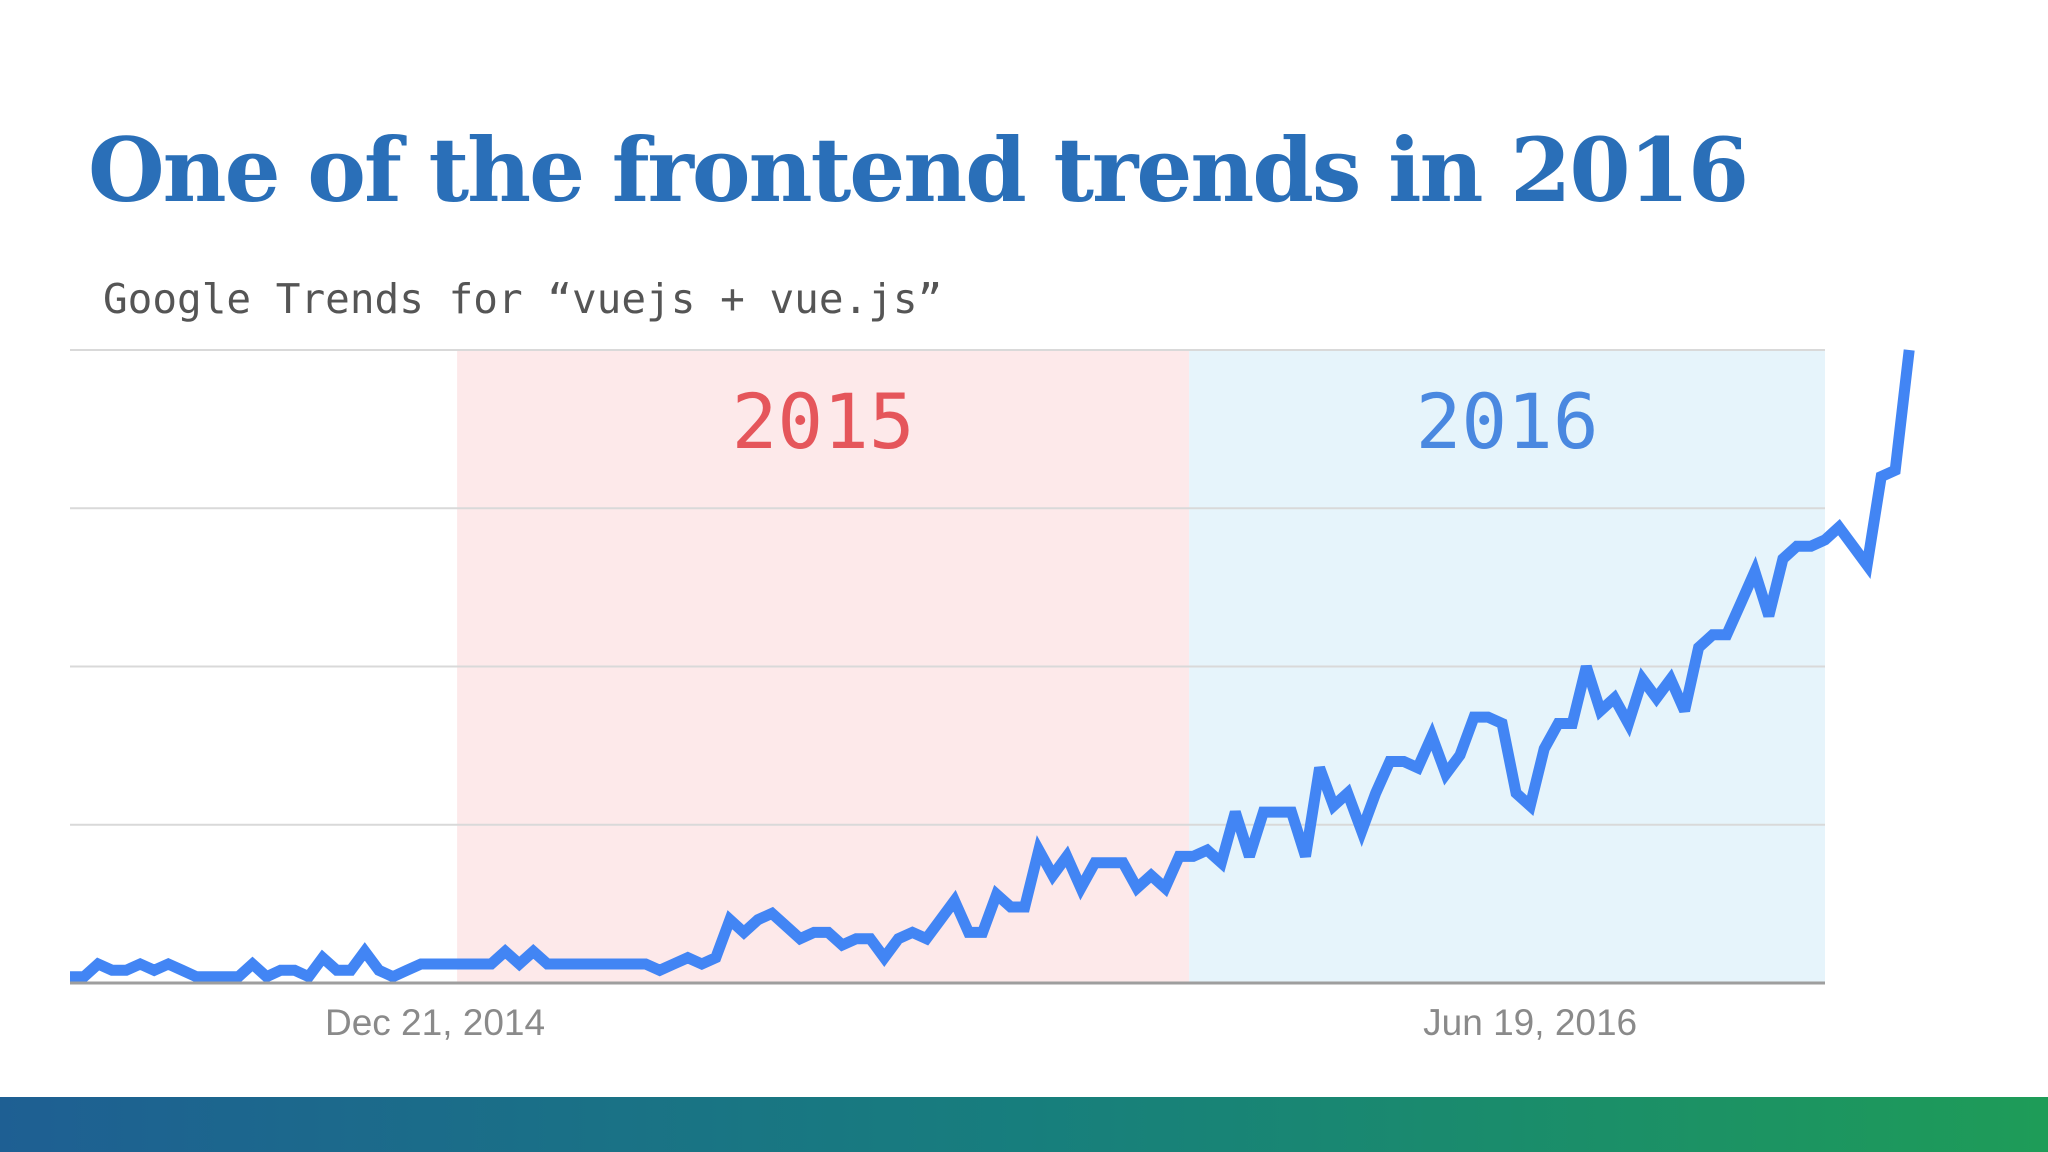 The image size is (2048, 1152). I want to click on band-label-2016: 2016, so click(1507, 421).